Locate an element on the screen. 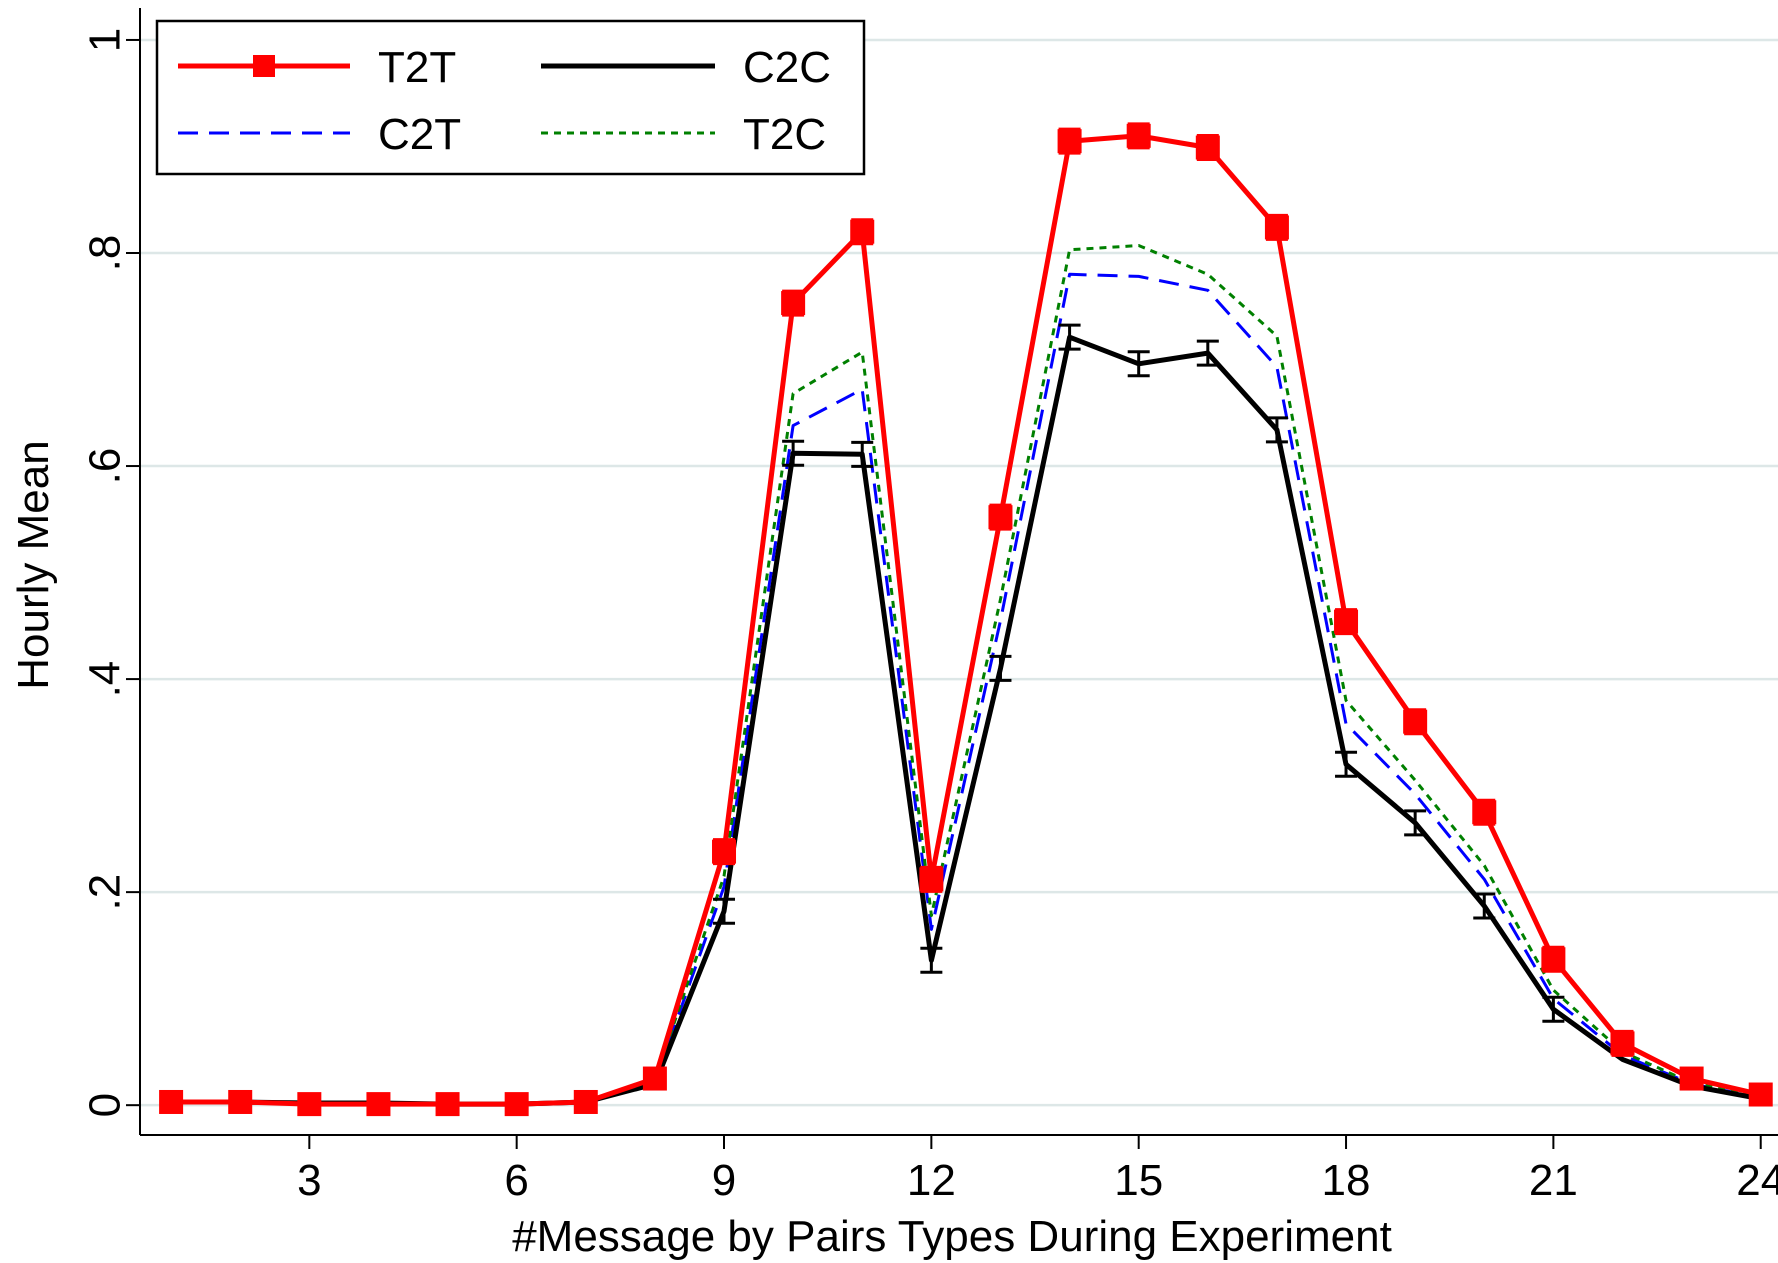  x-tick-label: 15 is located at coordinates (1138, 1180).